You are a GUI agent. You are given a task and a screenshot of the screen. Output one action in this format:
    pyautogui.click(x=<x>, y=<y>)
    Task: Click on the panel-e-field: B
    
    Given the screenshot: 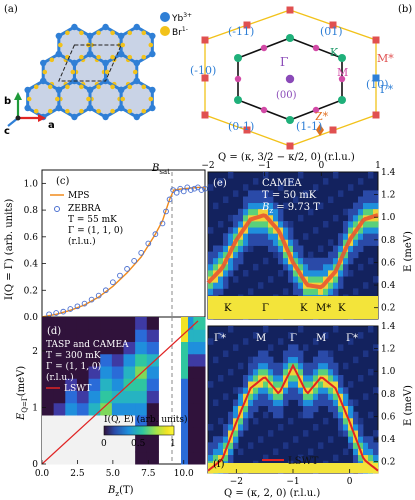 What is the action you would take?
    pyautogui.click(x=265, y=207)
    